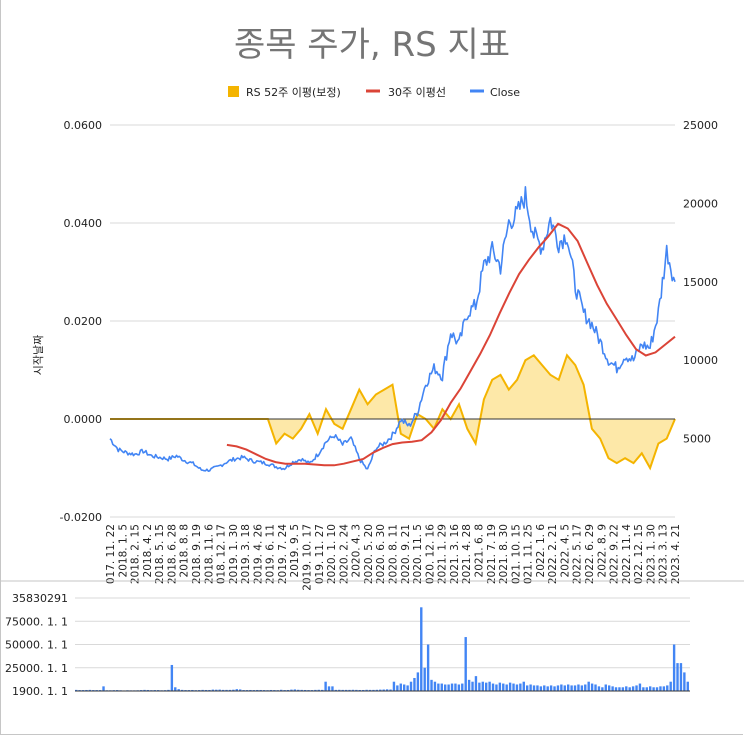  What do you see at coordinates (344, 554) in the screenshot?
I see `x-tick-label: 2020. 2. 24` at bounding box center [344, 554].